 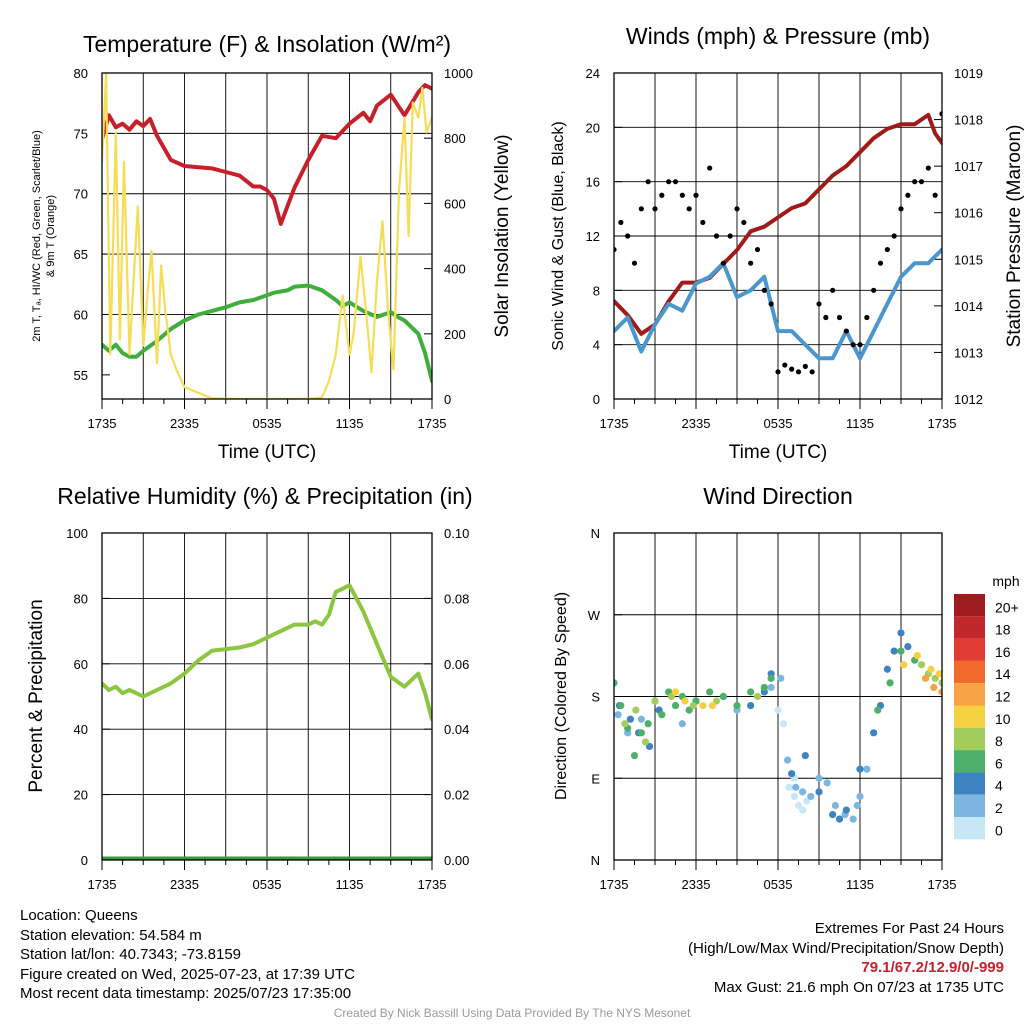 I want to click on colorbar-label: 10, so click(x=1003, y=719).